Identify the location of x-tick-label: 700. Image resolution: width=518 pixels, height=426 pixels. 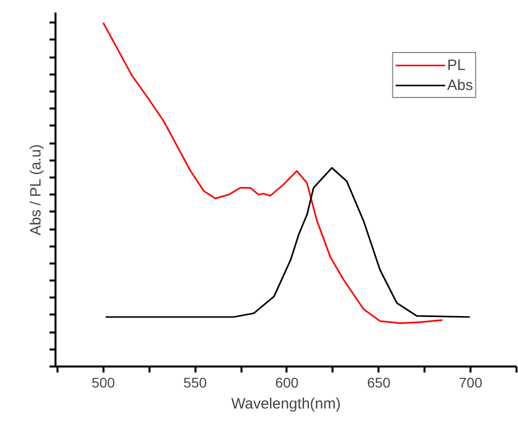
(470, 382).